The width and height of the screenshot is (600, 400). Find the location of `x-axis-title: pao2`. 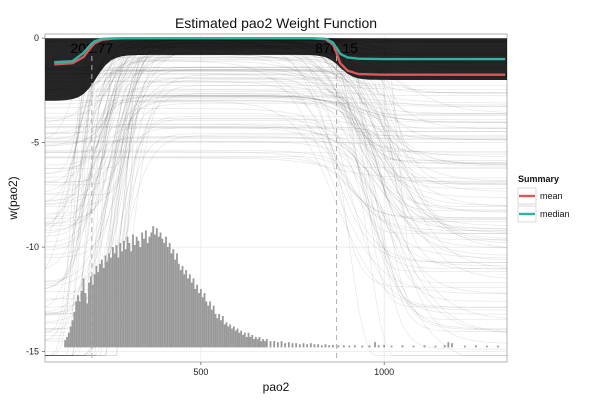

x-axis-title: pao2 is located at coordinates (276, 387).